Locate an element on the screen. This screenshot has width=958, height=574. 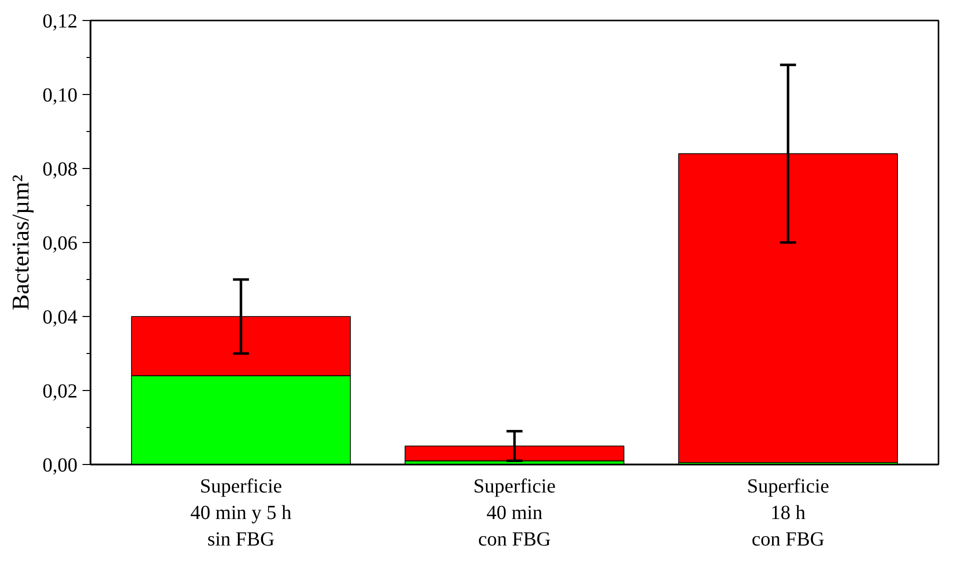
x-tick-label: Superficie 40 min y 5 h sin FBG is located at coordinates (241, 513).